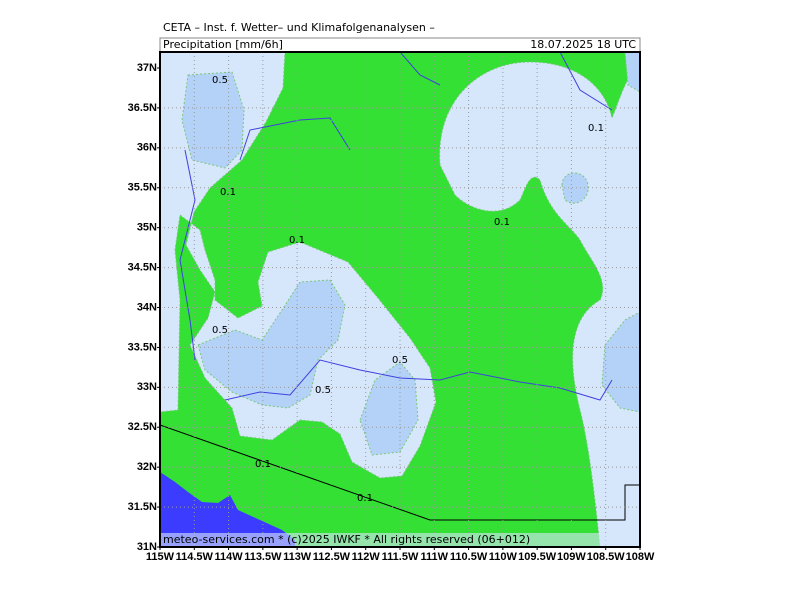 Image resolution: width=800 pixels, height=600 pixels. What do you see at coordinates (469, 557) in the screenshot?
I see `lon-label: 110.5W` at bounding box center [469, 557].